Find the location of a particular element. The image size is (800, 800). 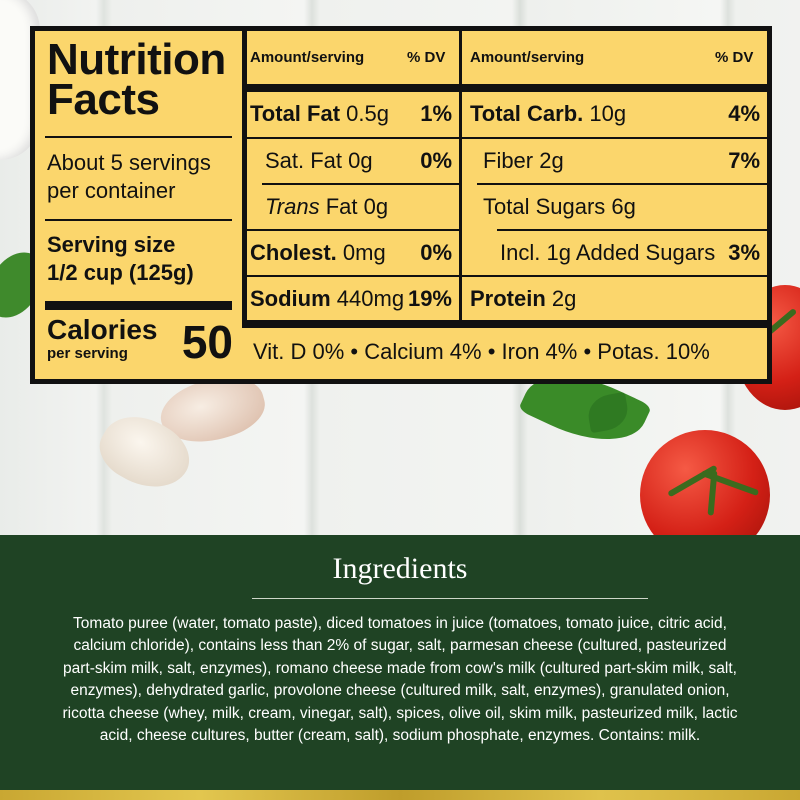

nutrition-title-line2: Facts is located at coordinates (103, 99).